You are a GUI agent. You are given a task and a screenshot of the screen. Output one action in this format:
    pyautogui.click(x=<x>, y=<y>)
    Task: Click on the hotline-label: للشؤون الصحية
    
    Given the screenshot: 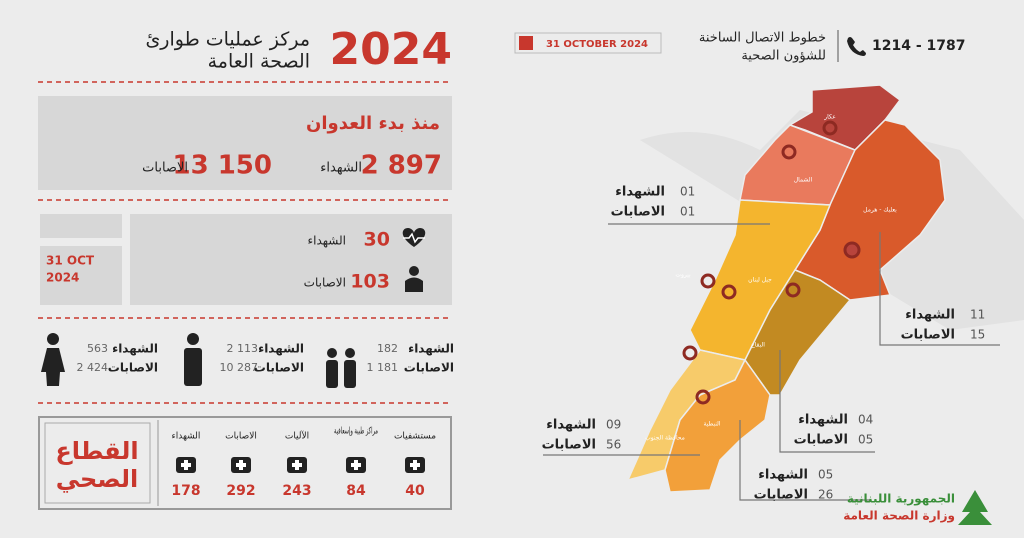 What is the action you would take?
    pyautogui.click(x=783, y=56)
    